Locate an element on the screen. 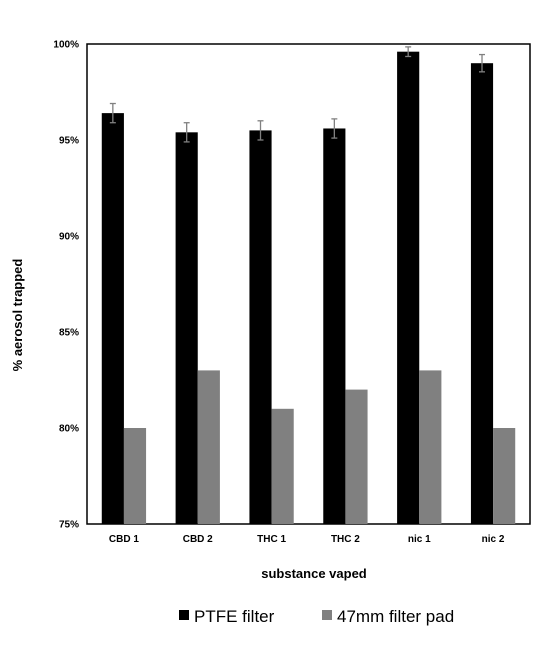  legend-label-47mm-filter-pad: 47mm filter pad is located at coordinates (395, 616).